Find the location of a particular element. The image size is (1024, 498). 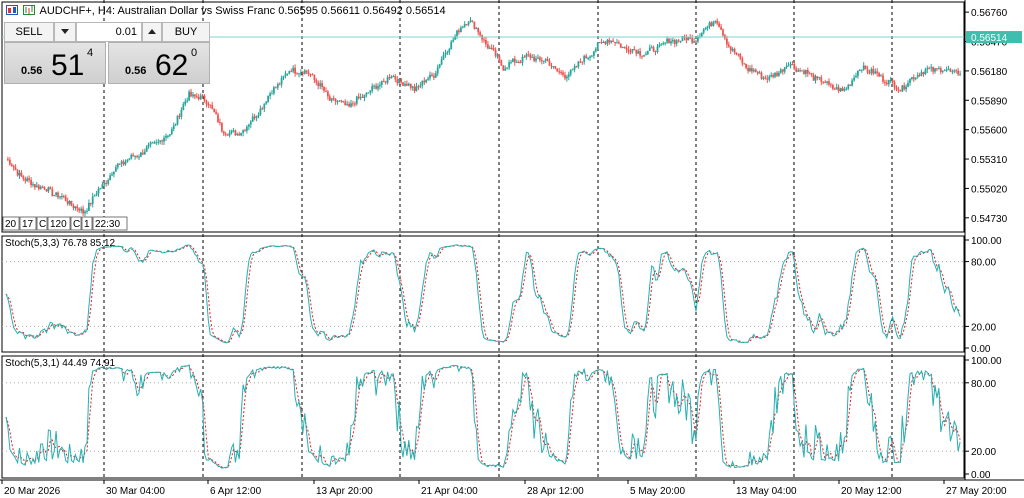

period-scale-cell is located at coordinates (28, 223).